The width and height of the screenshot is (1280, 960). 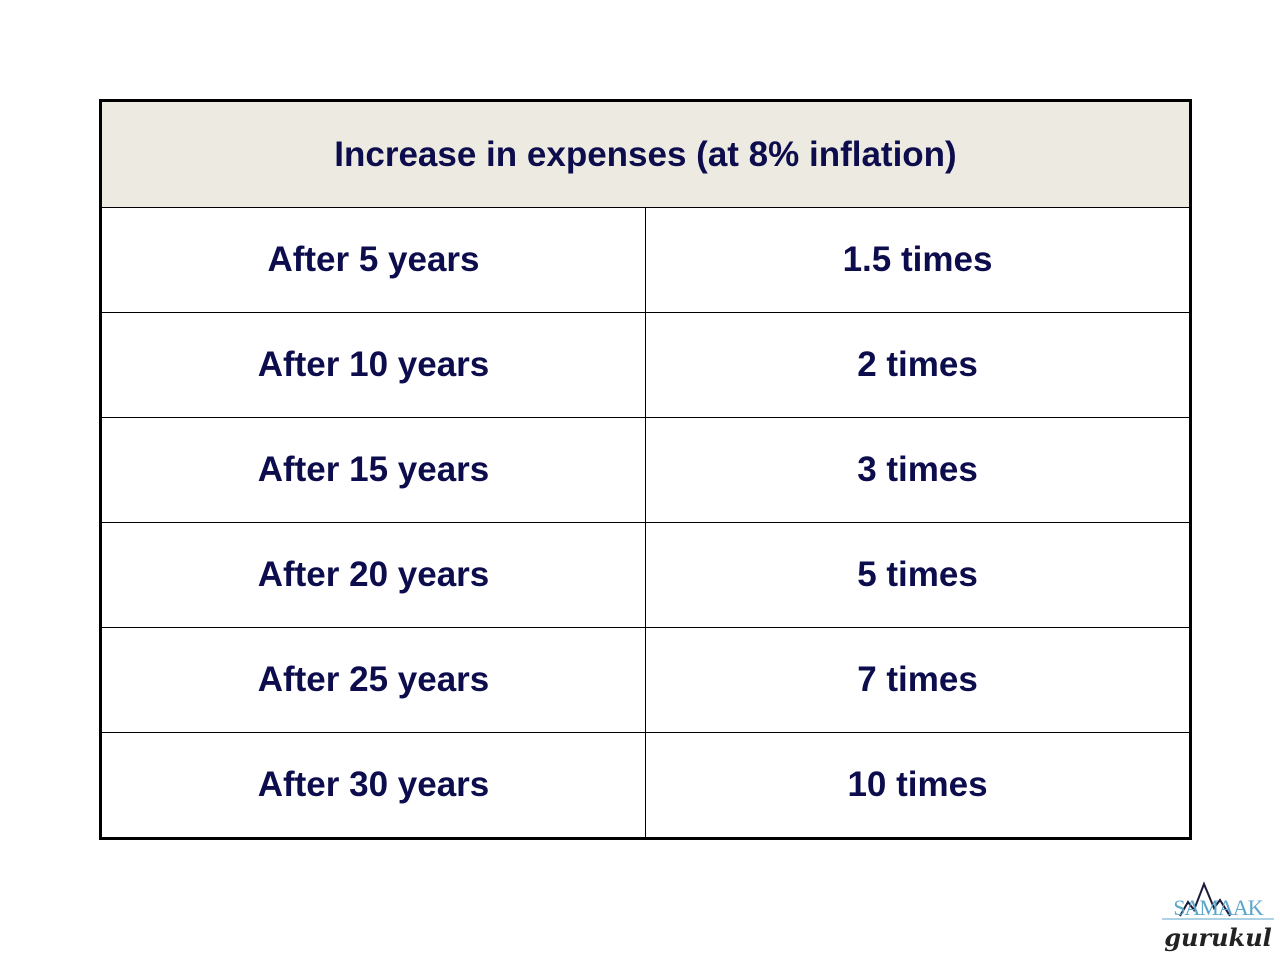 What do you see at coordinates (918, 470) in the screenshot?
I see `multiple-cell: 3 times` at bounding box center [918, 470].